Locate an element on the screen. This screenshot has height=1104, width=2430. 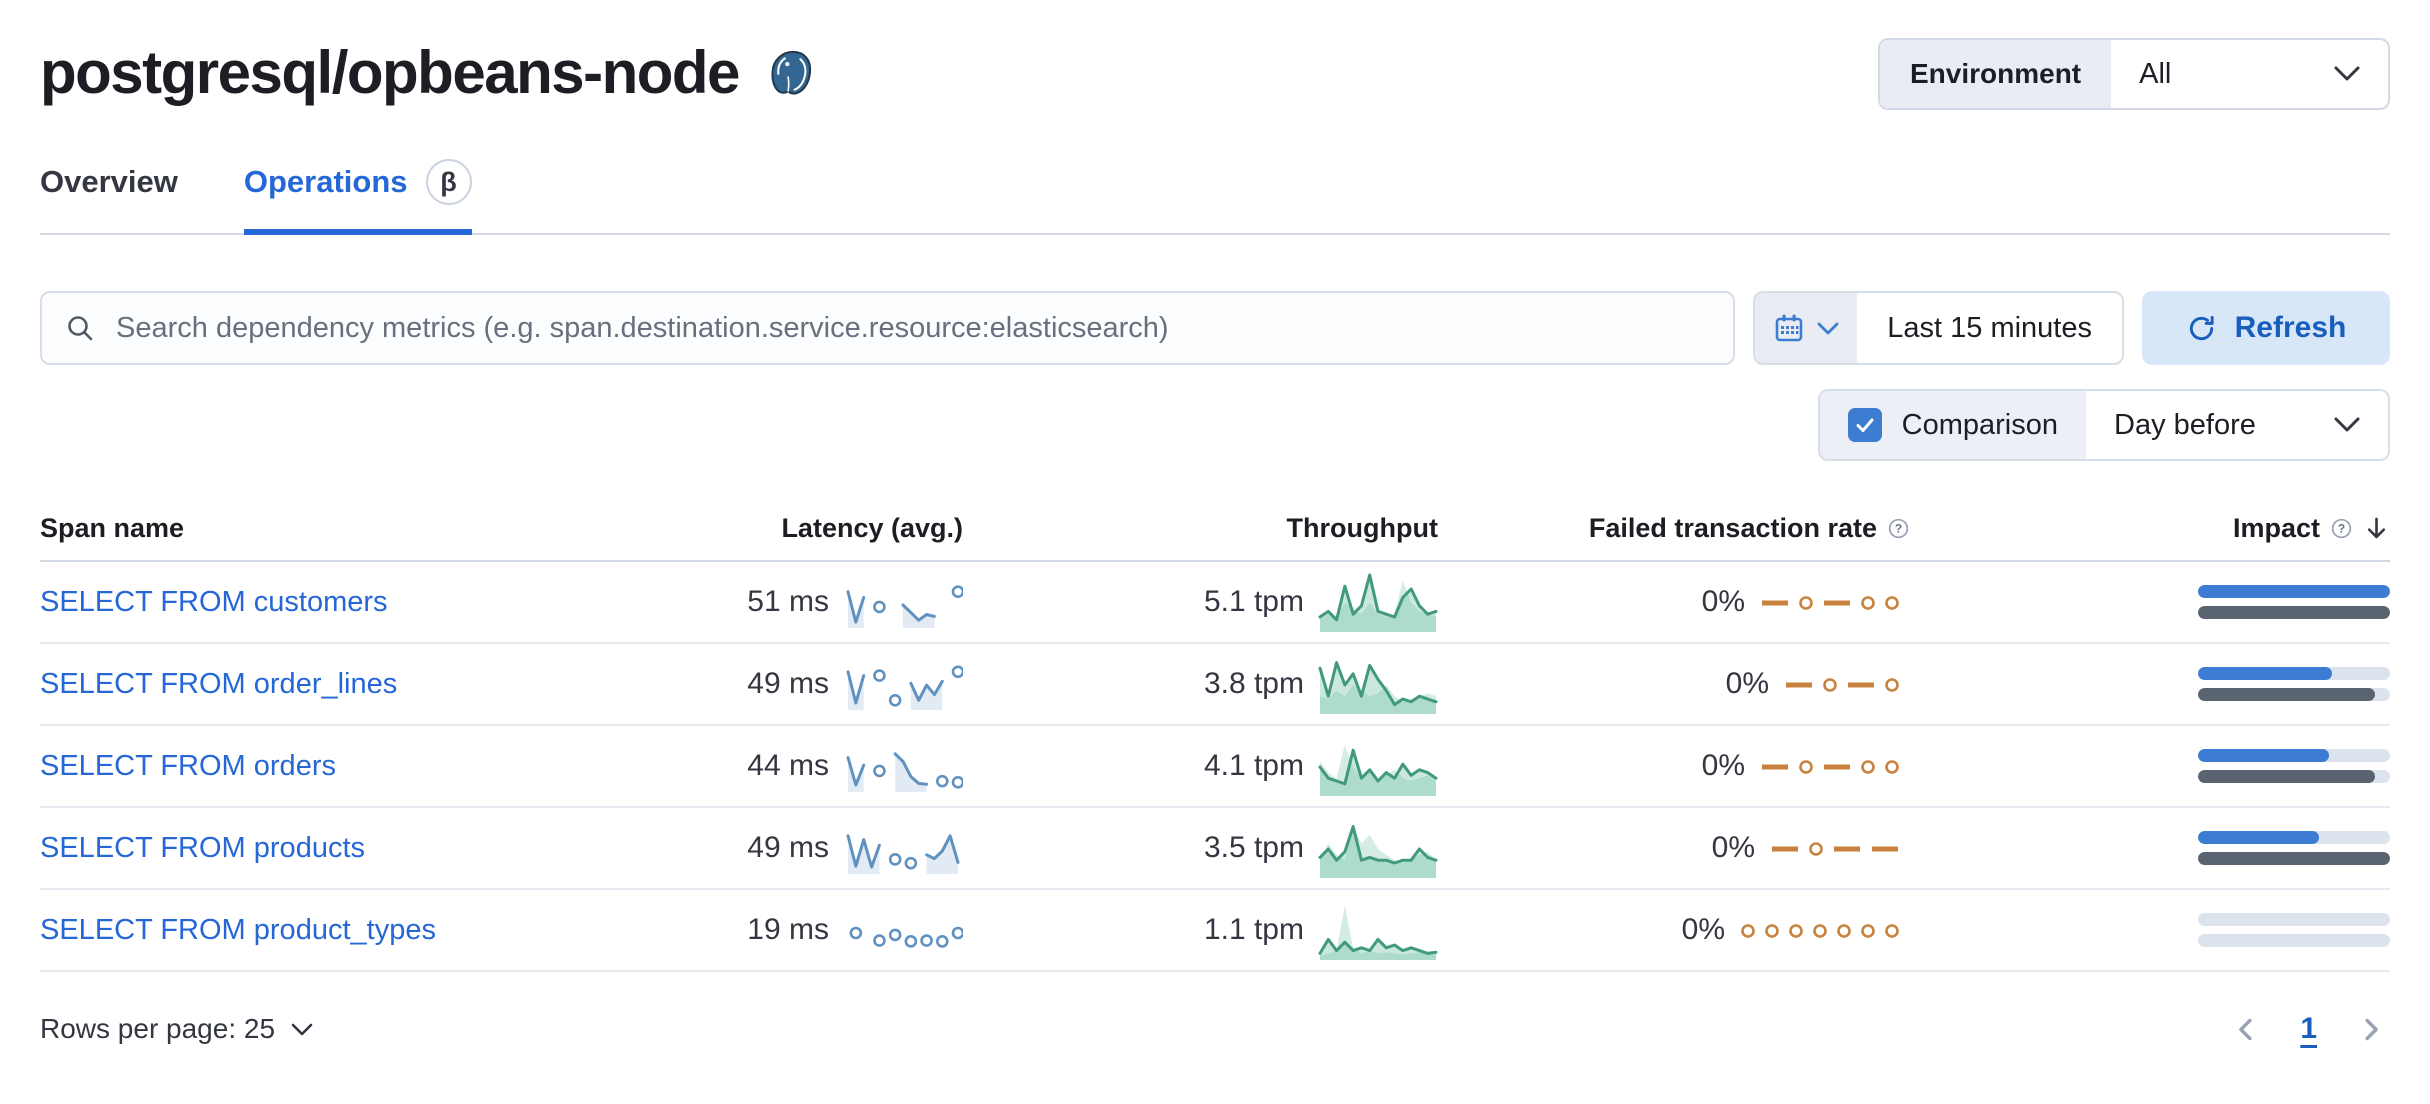
latency-header-label: Latency (avg.) is located at coordinates (872, 528).